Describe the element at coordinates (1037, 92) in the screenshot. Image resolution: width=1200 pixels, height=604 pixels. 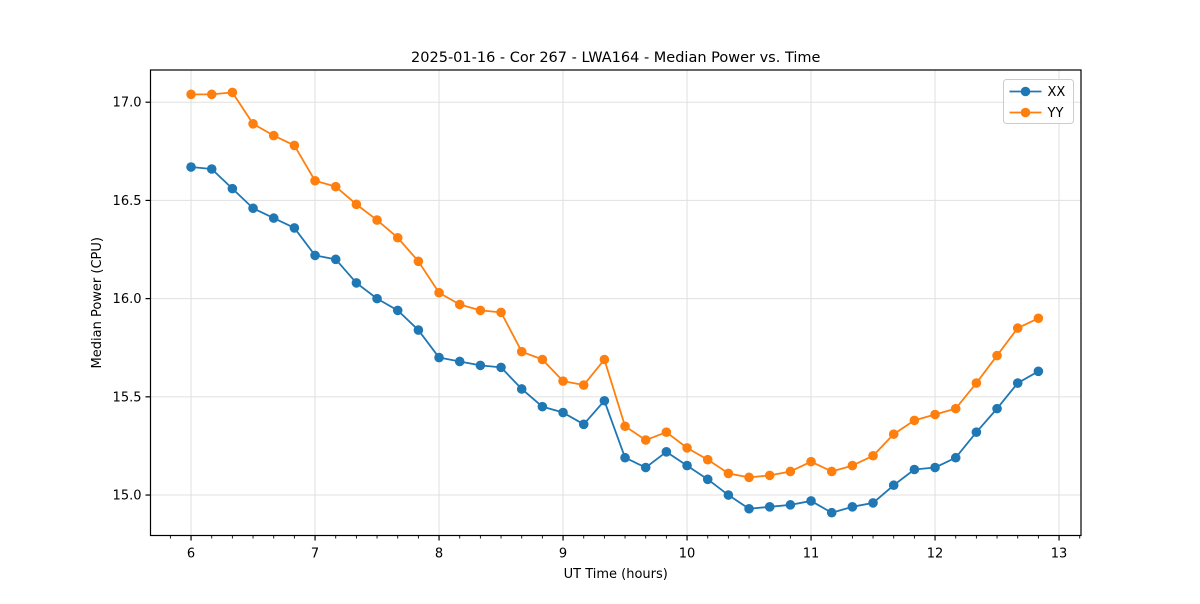
I see `legend-item-xx: XX` at that location.